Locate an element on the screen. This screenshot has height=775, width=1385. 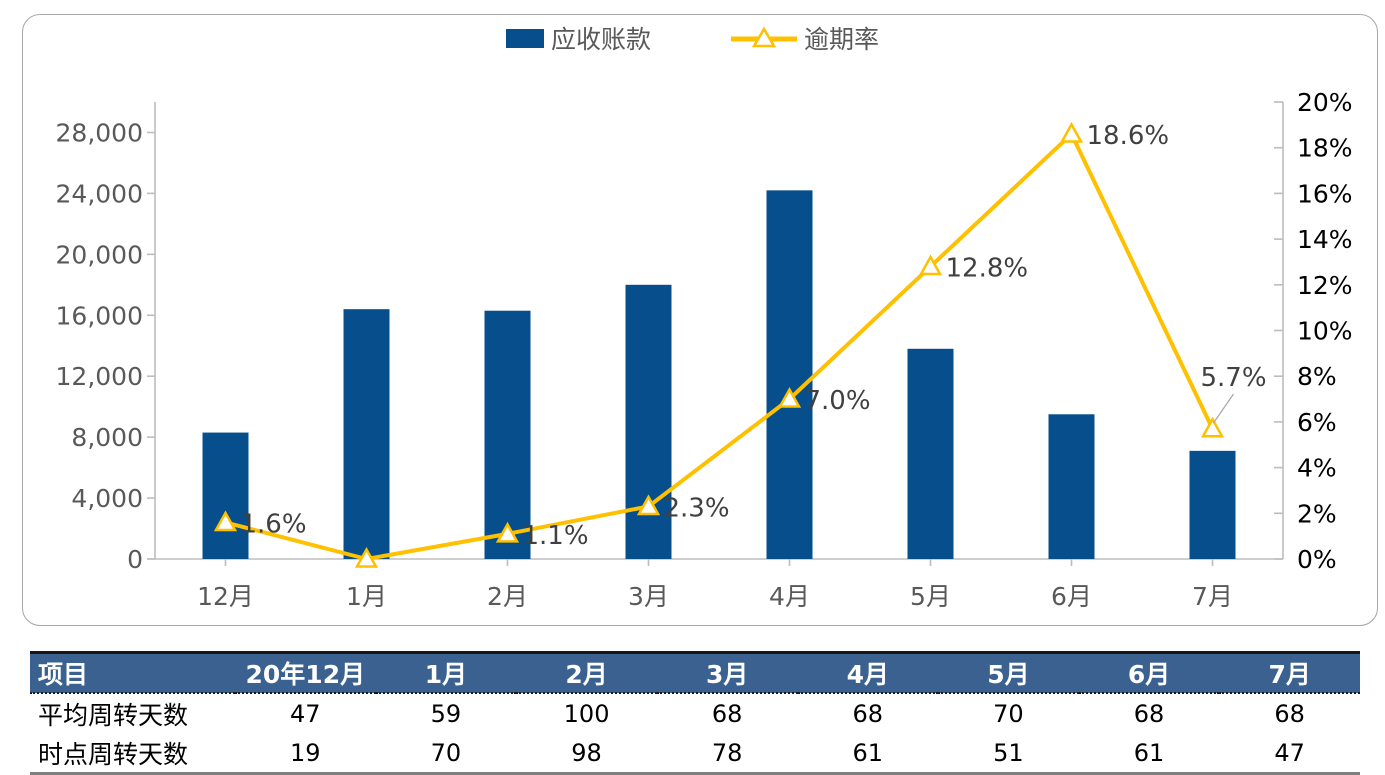
y-axis-right-label: 14% is located at coordinates (1325, 239).